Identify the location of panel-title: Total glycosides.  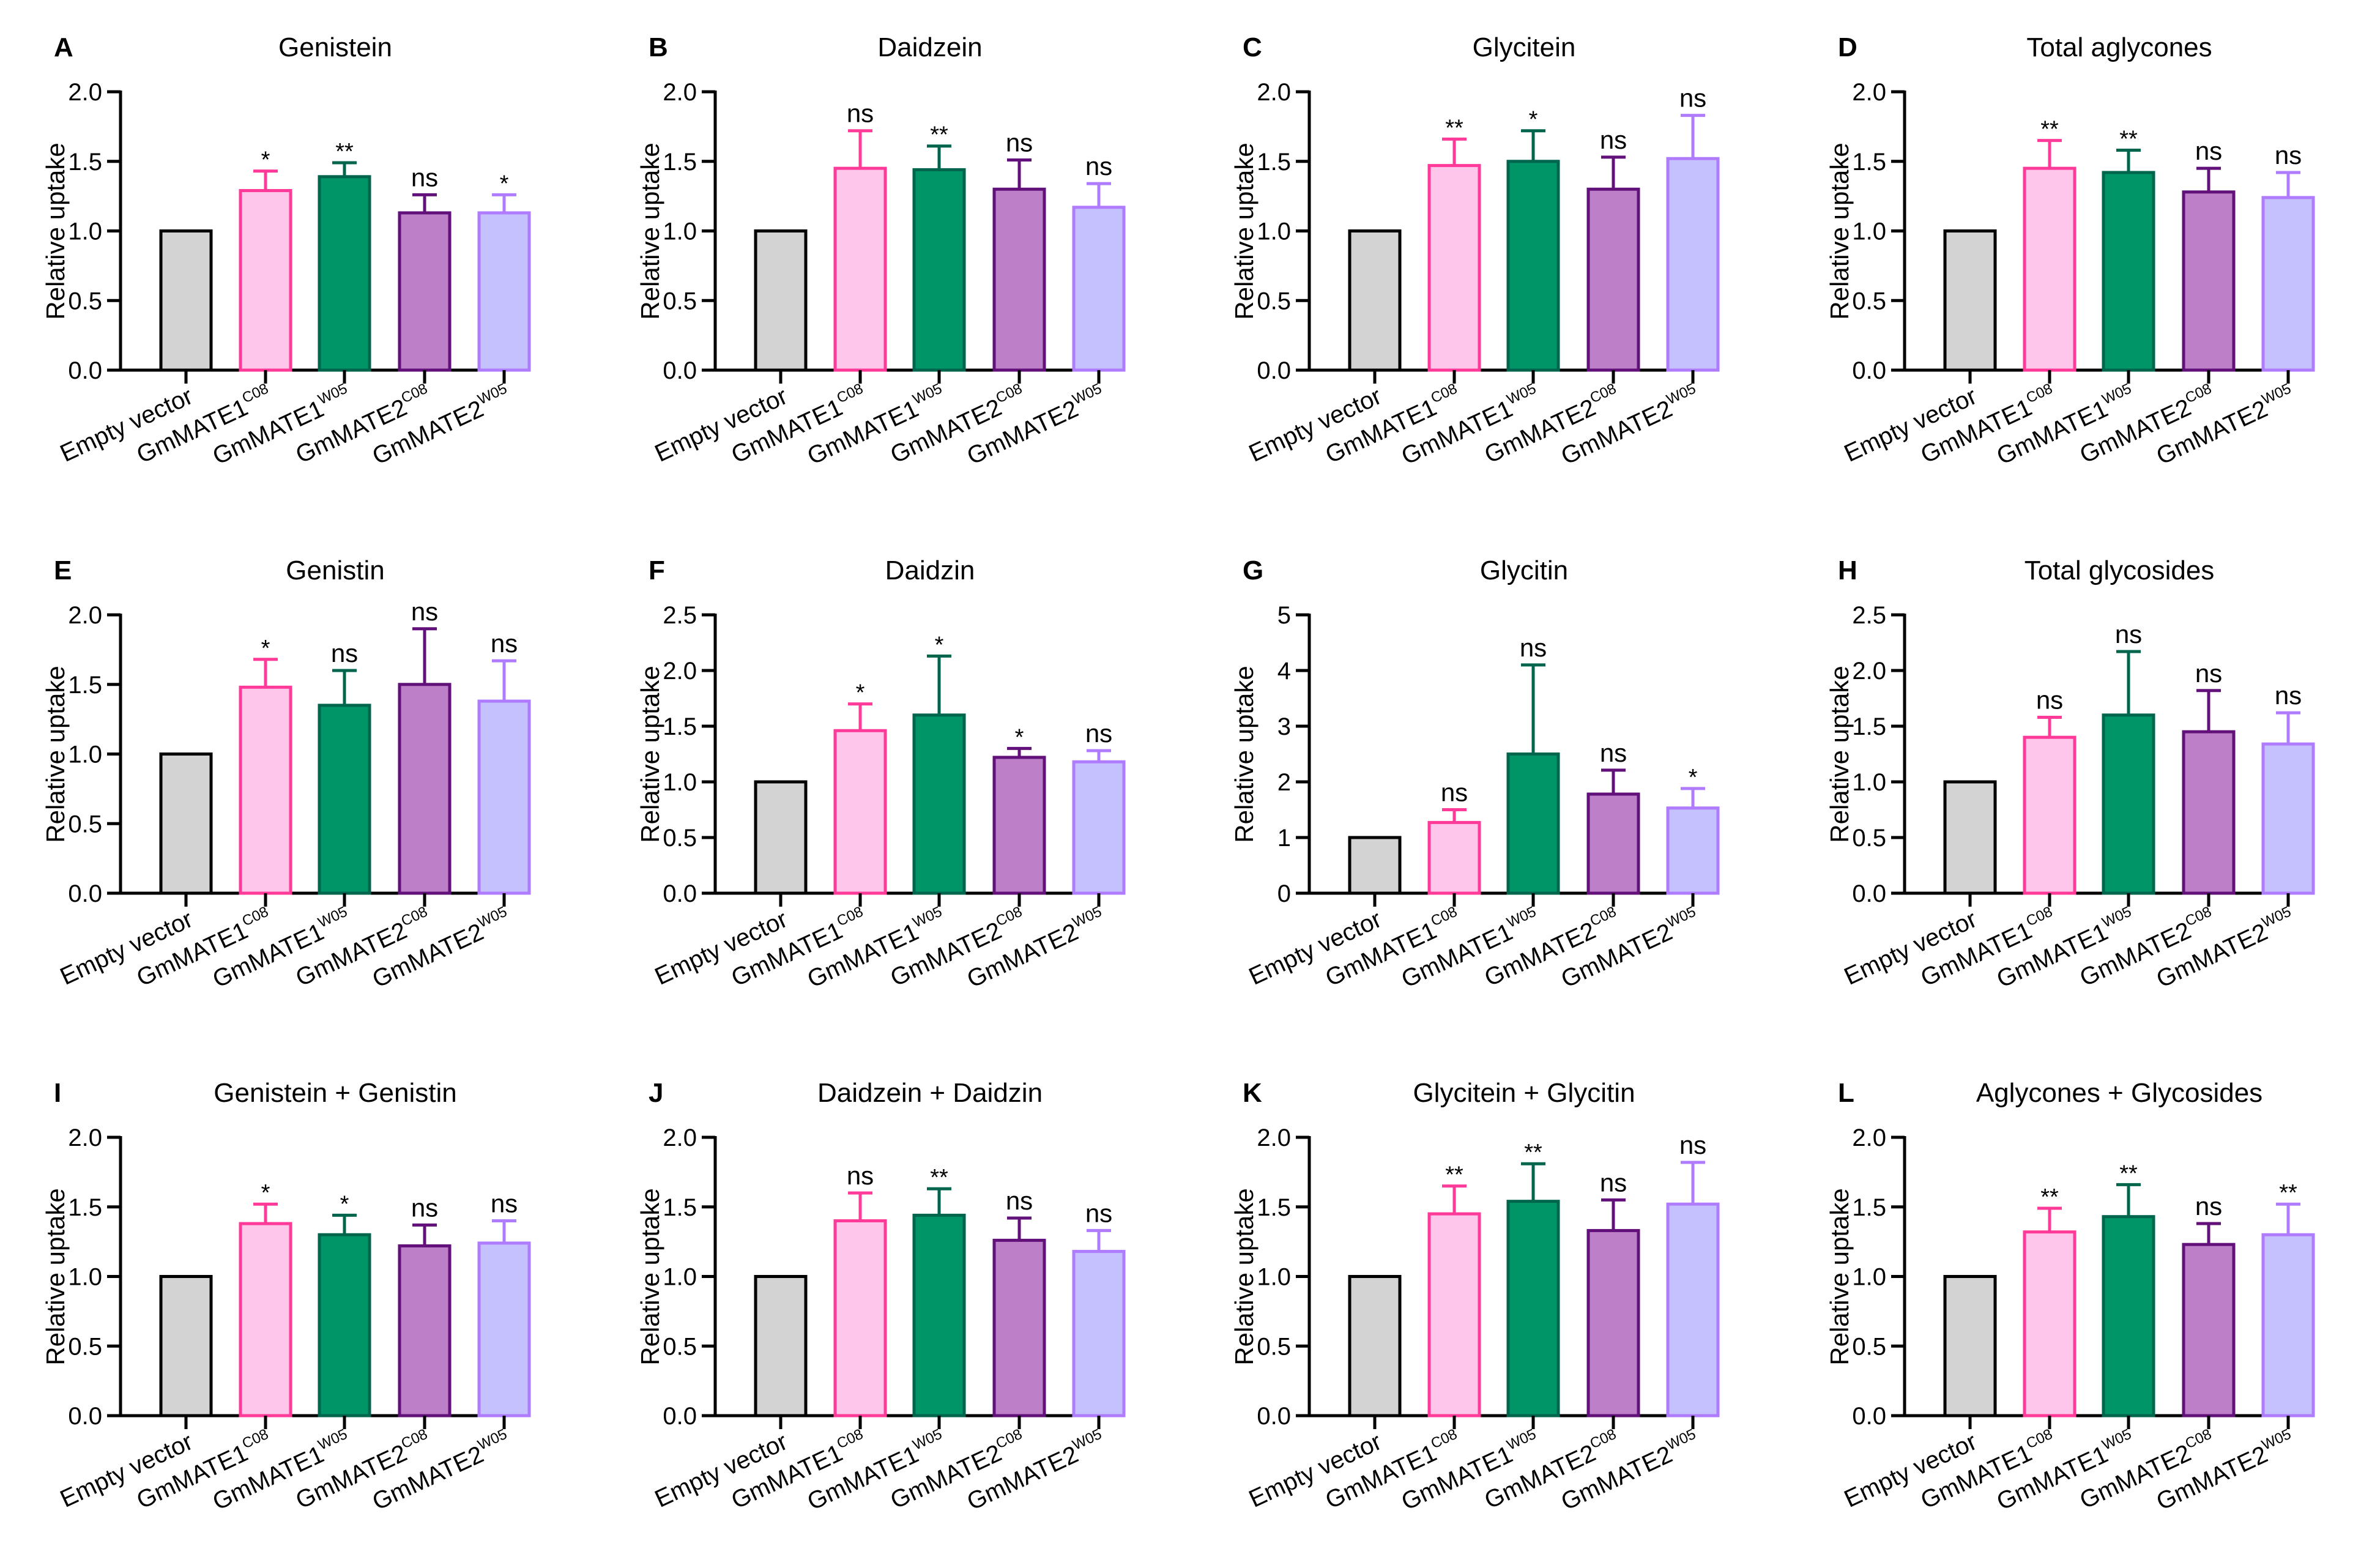
(2120, 570).